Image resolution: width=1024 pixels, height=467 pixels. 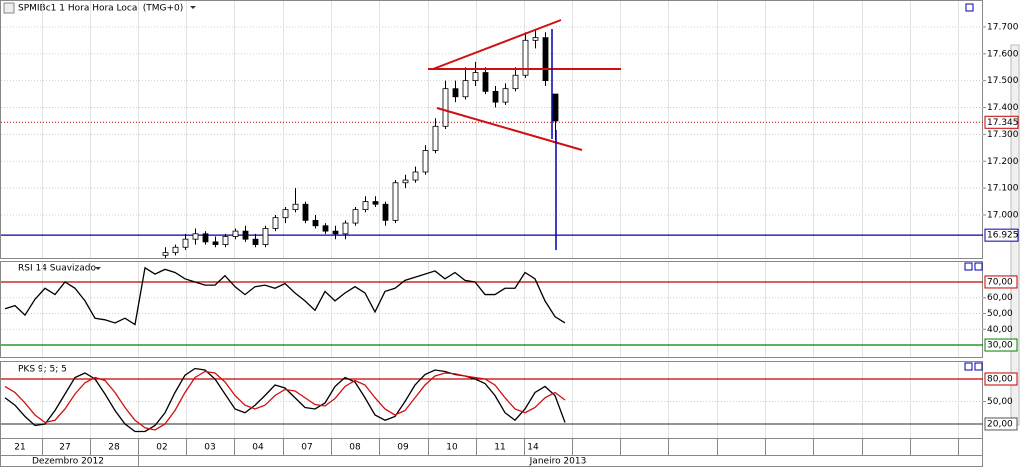 I want to click on level-label: 30,00, so click(x=1000, y=346).